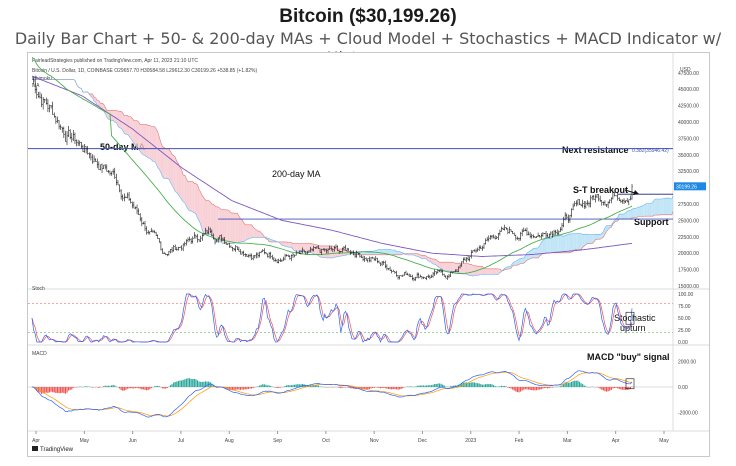  What do you see at coordinates (374, 441) in the screenshot?
I see `x-tick-label: Nov` at bounding box center [374, 441].